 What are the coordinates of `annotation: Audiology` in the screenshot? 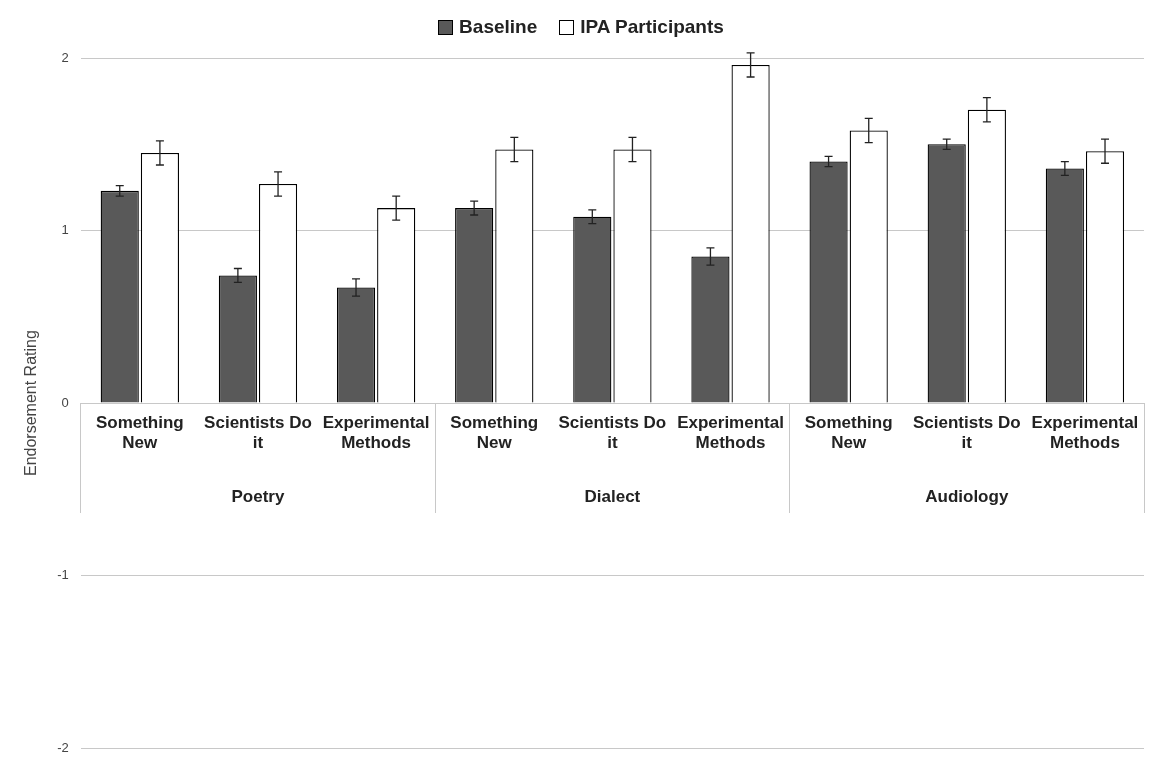 It's located at (967, 496).